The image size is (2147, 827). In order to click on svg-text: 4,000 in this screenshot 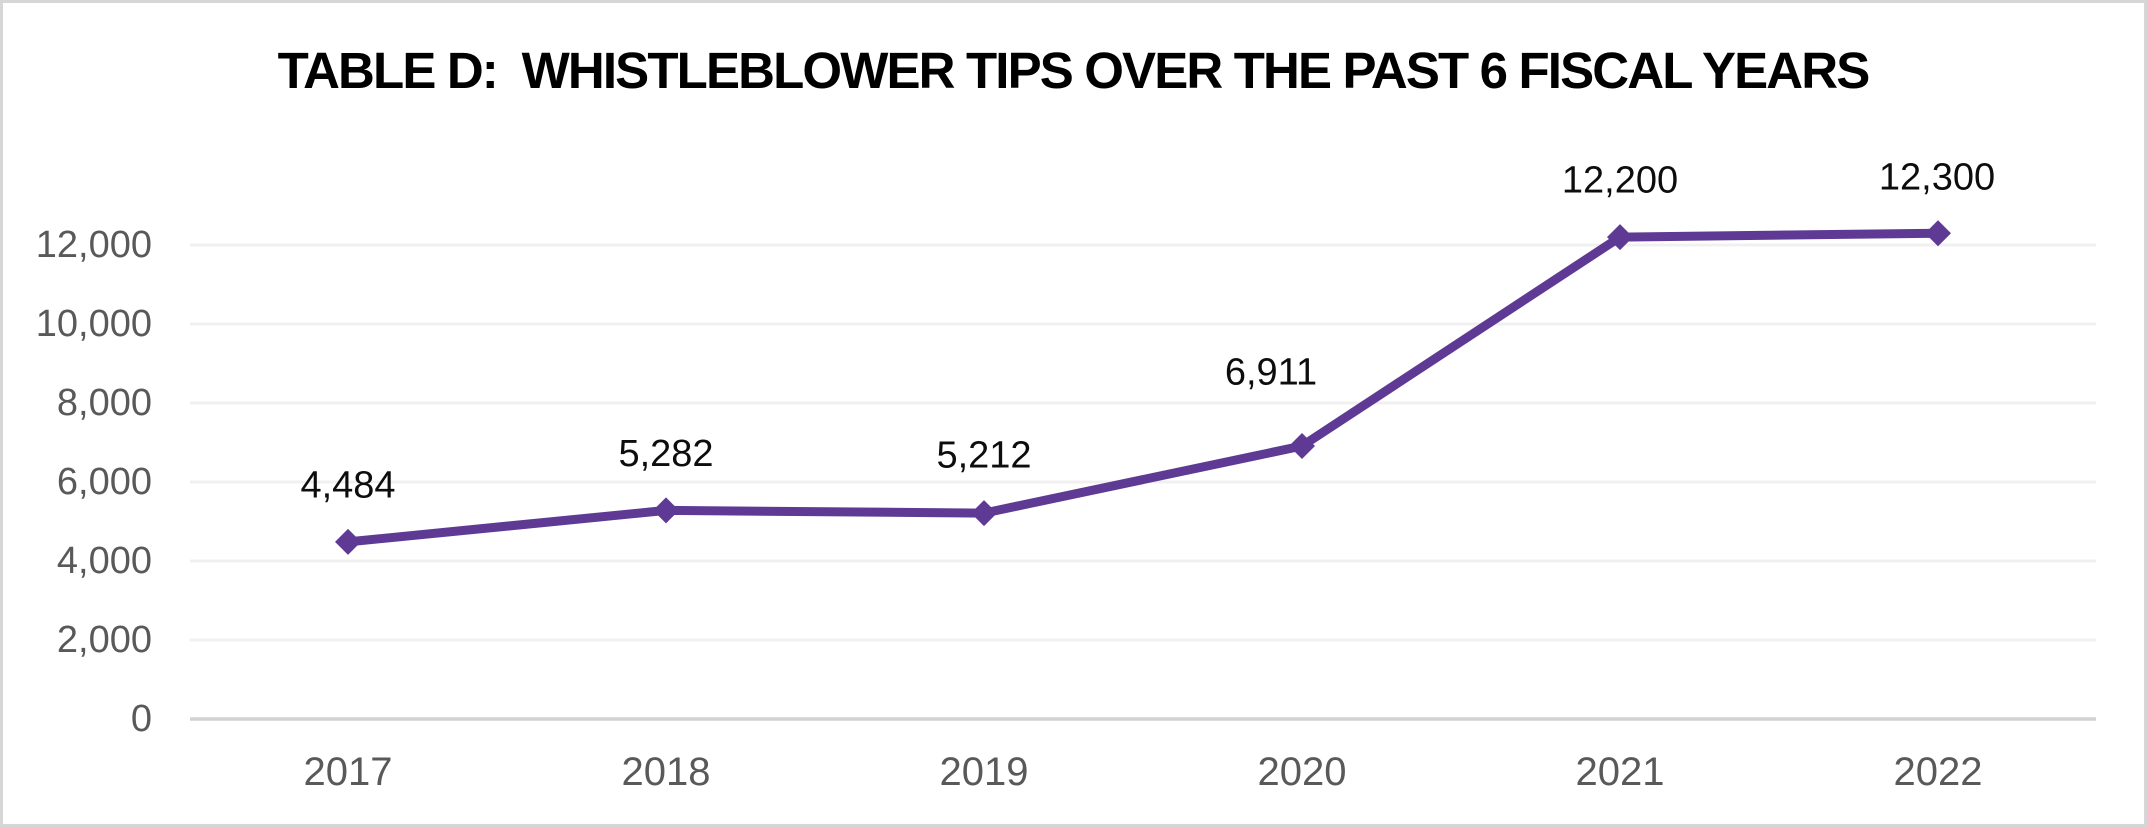, I will do `click(104, 561)`.